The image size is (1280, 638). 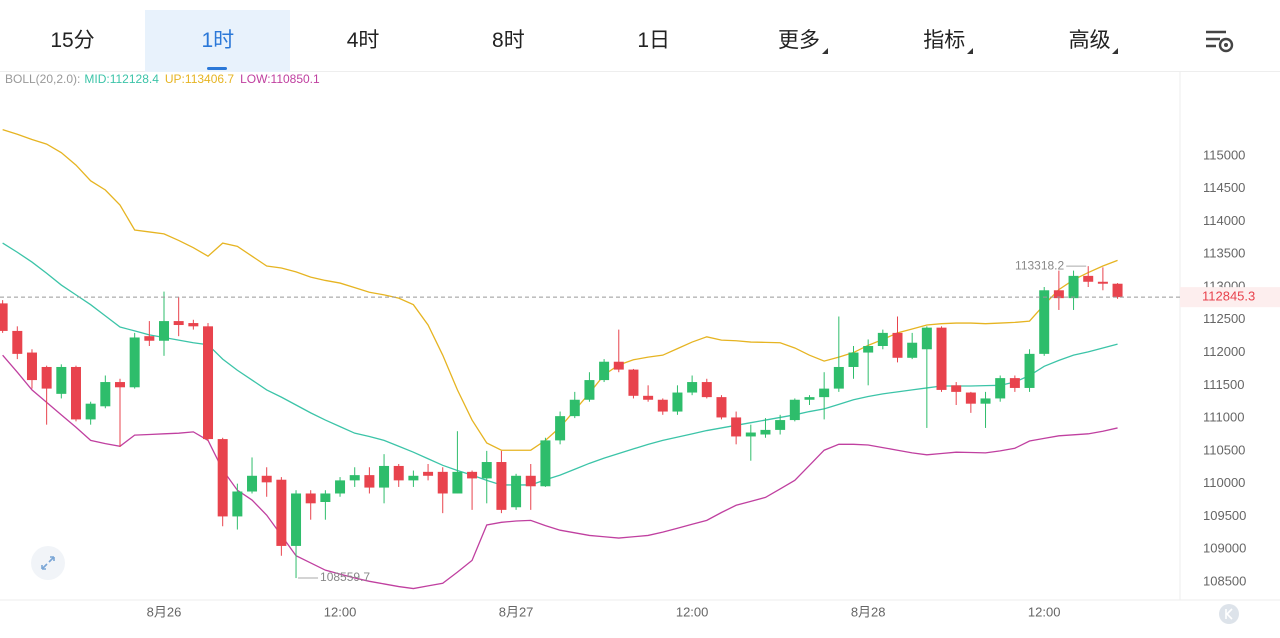 What do you see at coordinates (1224, 351) in the screenshot?
I see `y-tick-label: 112000` at bounding box center [1224, 351].